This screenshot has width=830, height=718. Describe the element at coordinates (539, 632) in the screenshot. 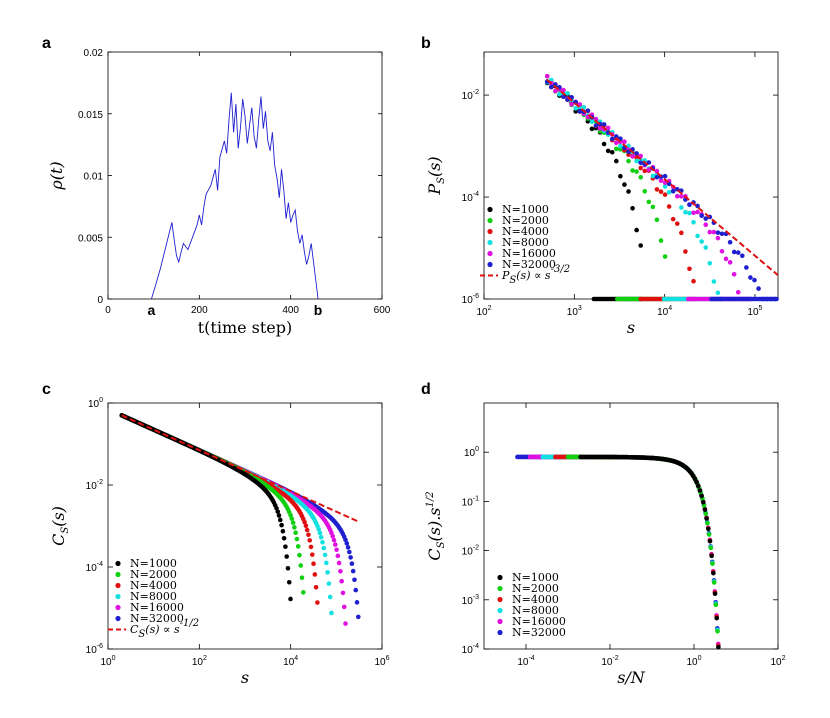

I see `panel-d-legend-label: N=32000` at that location.